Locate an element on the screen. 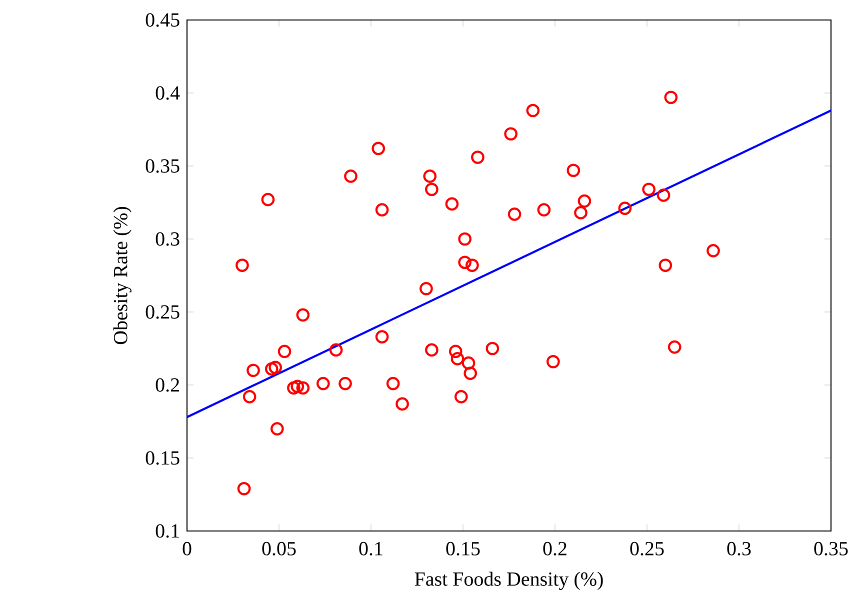 This screenshot has height=607, width=857. x-tick-label: 0.15 is located at coordinates (463, 549).